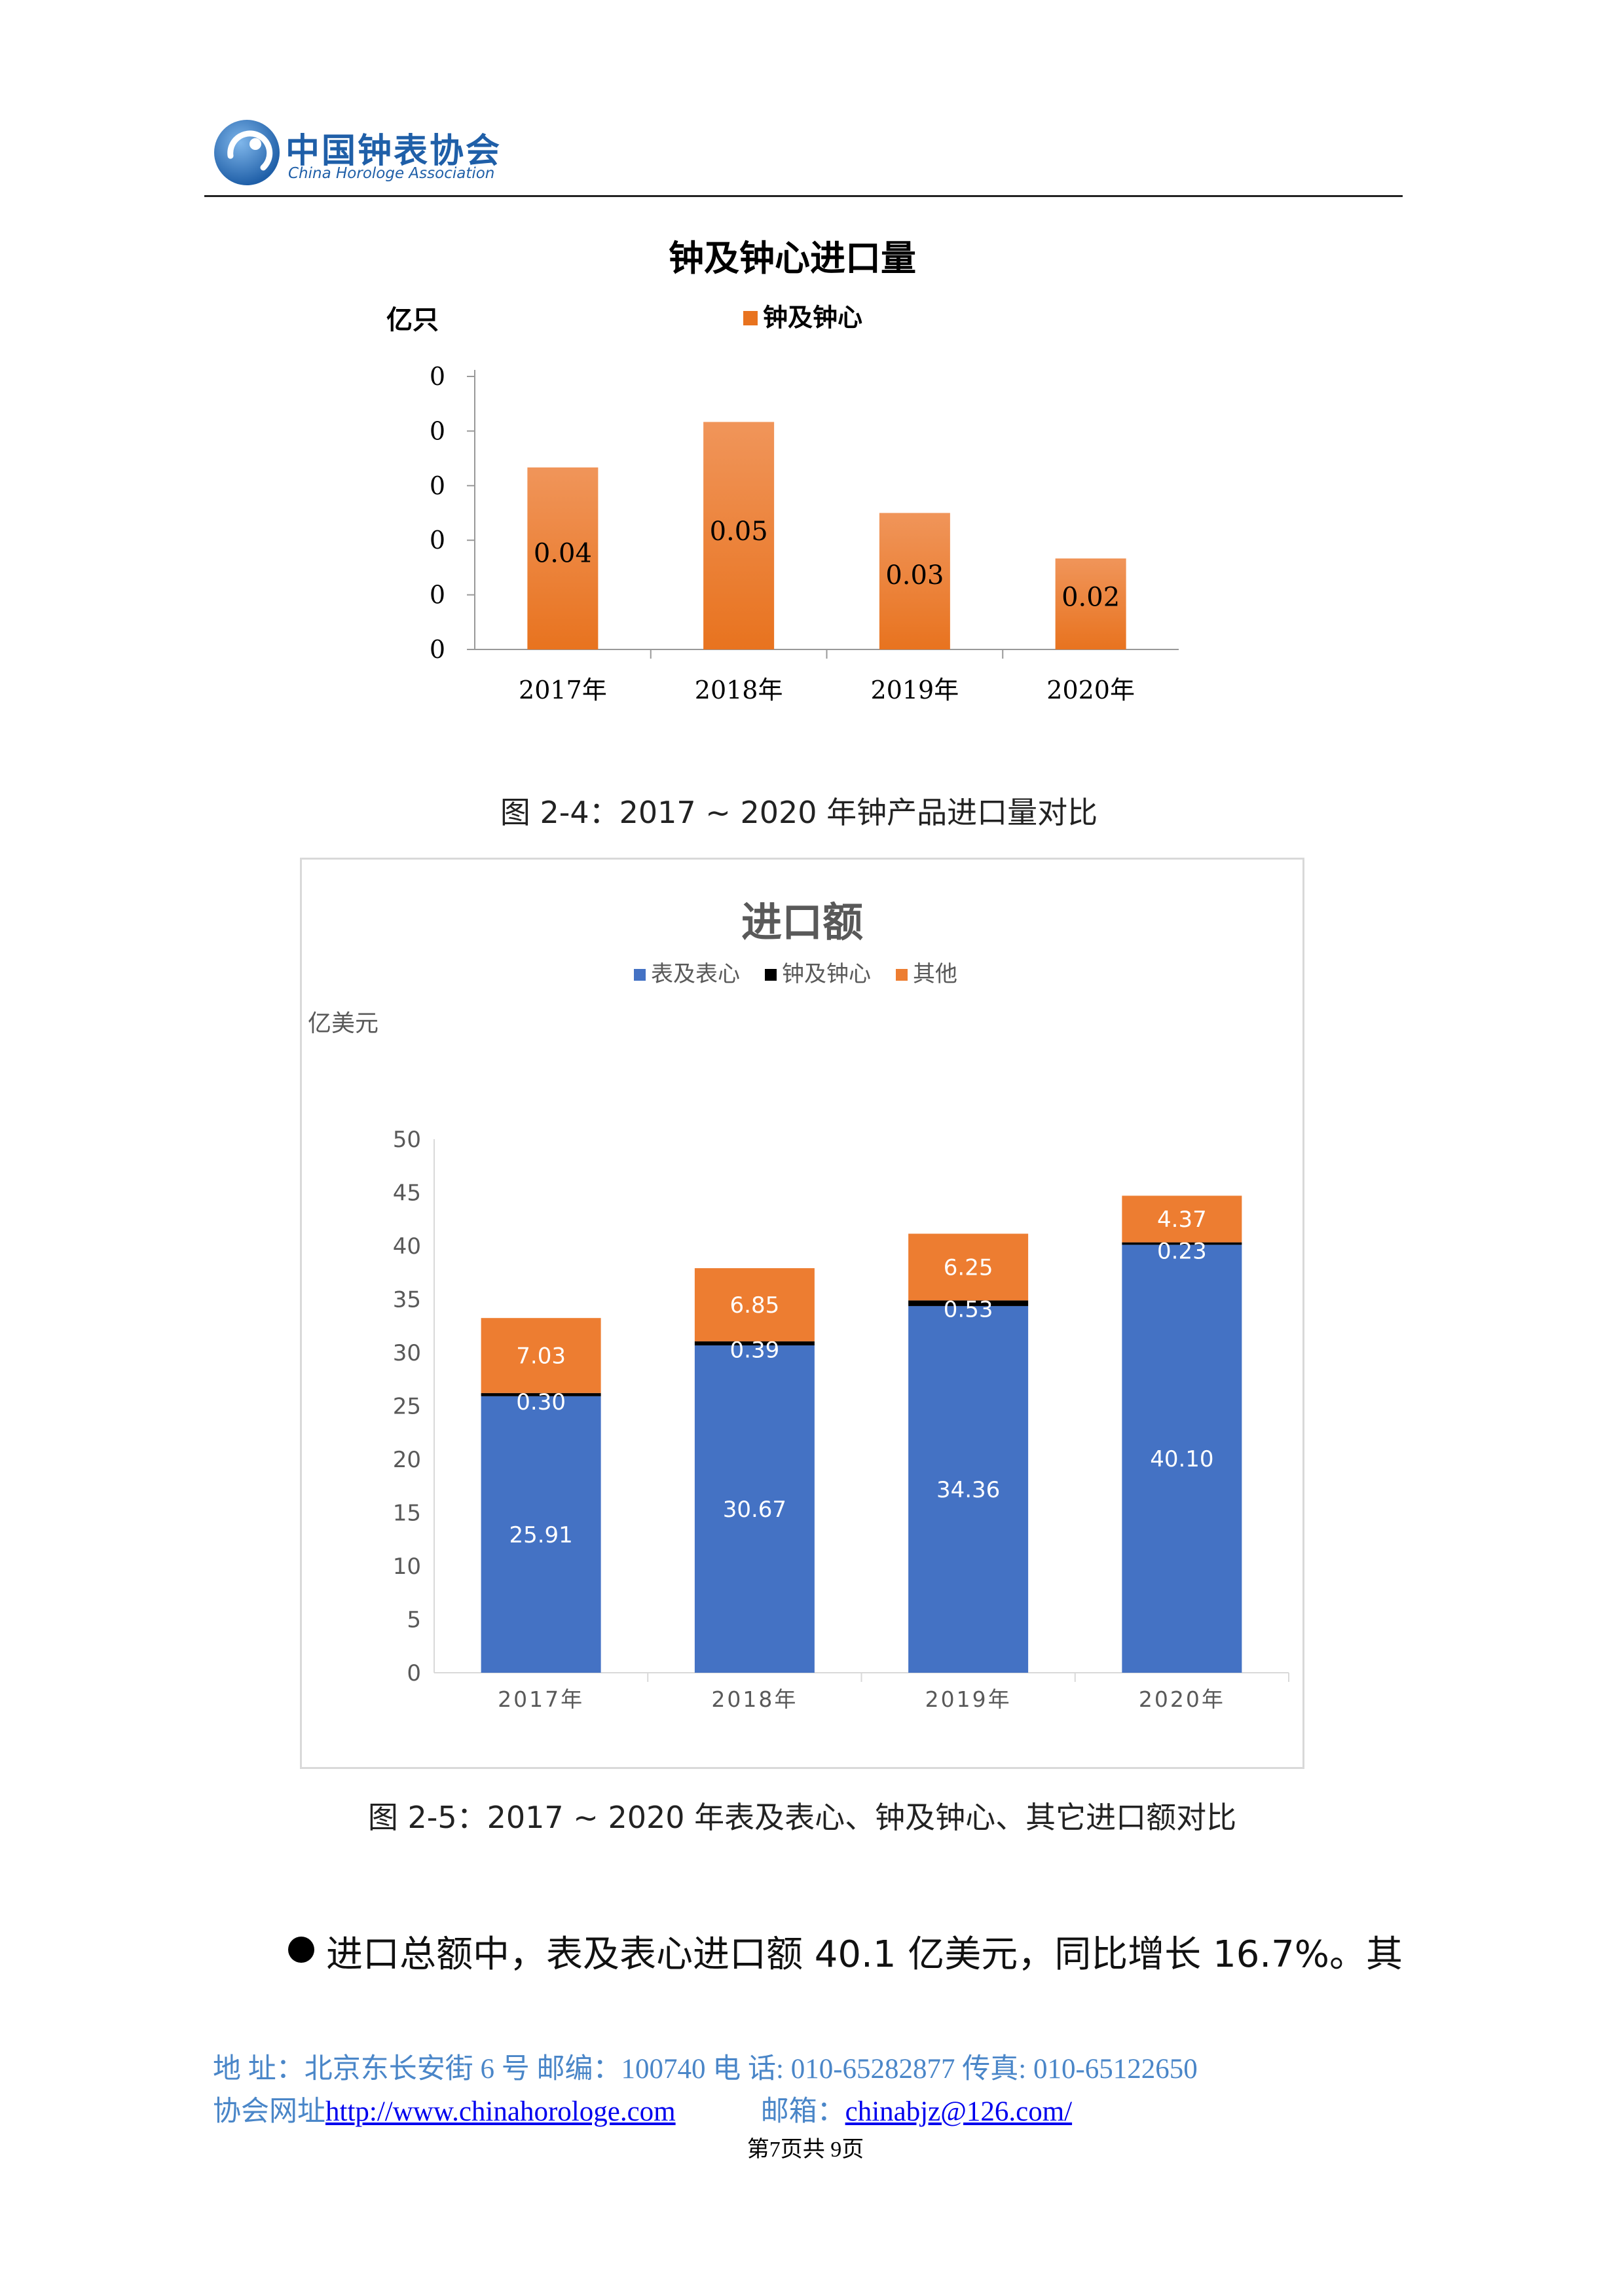 Image resolution: width=1624 pixels, height=2296 pixels. I want to click on chart1-x-tick-label: 2019年, so click(915, 690).